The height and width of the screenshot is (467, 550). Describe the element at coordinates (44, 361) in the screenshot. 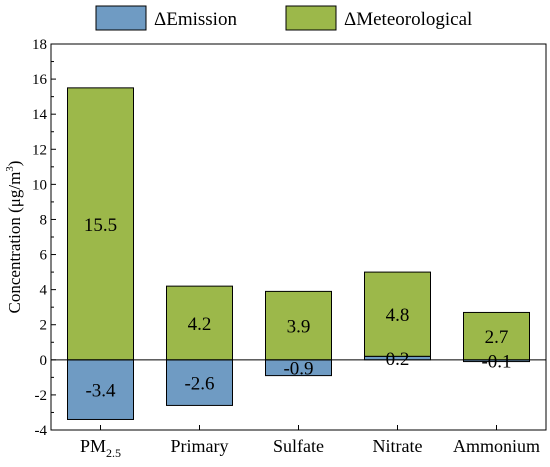

I see `y-tick-label: 0` at that location.